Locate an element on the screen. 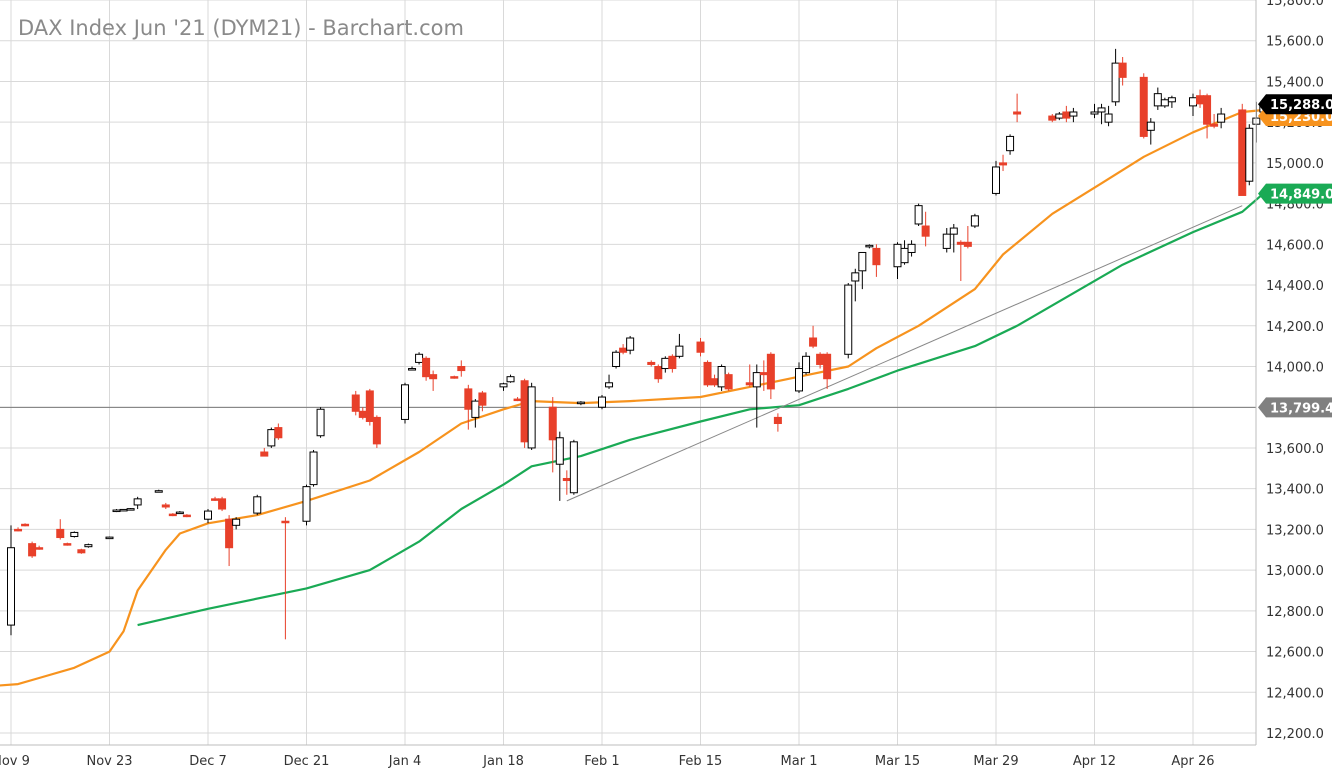  x-tick-label: Feb 1 is located at coordinates (601, 761).